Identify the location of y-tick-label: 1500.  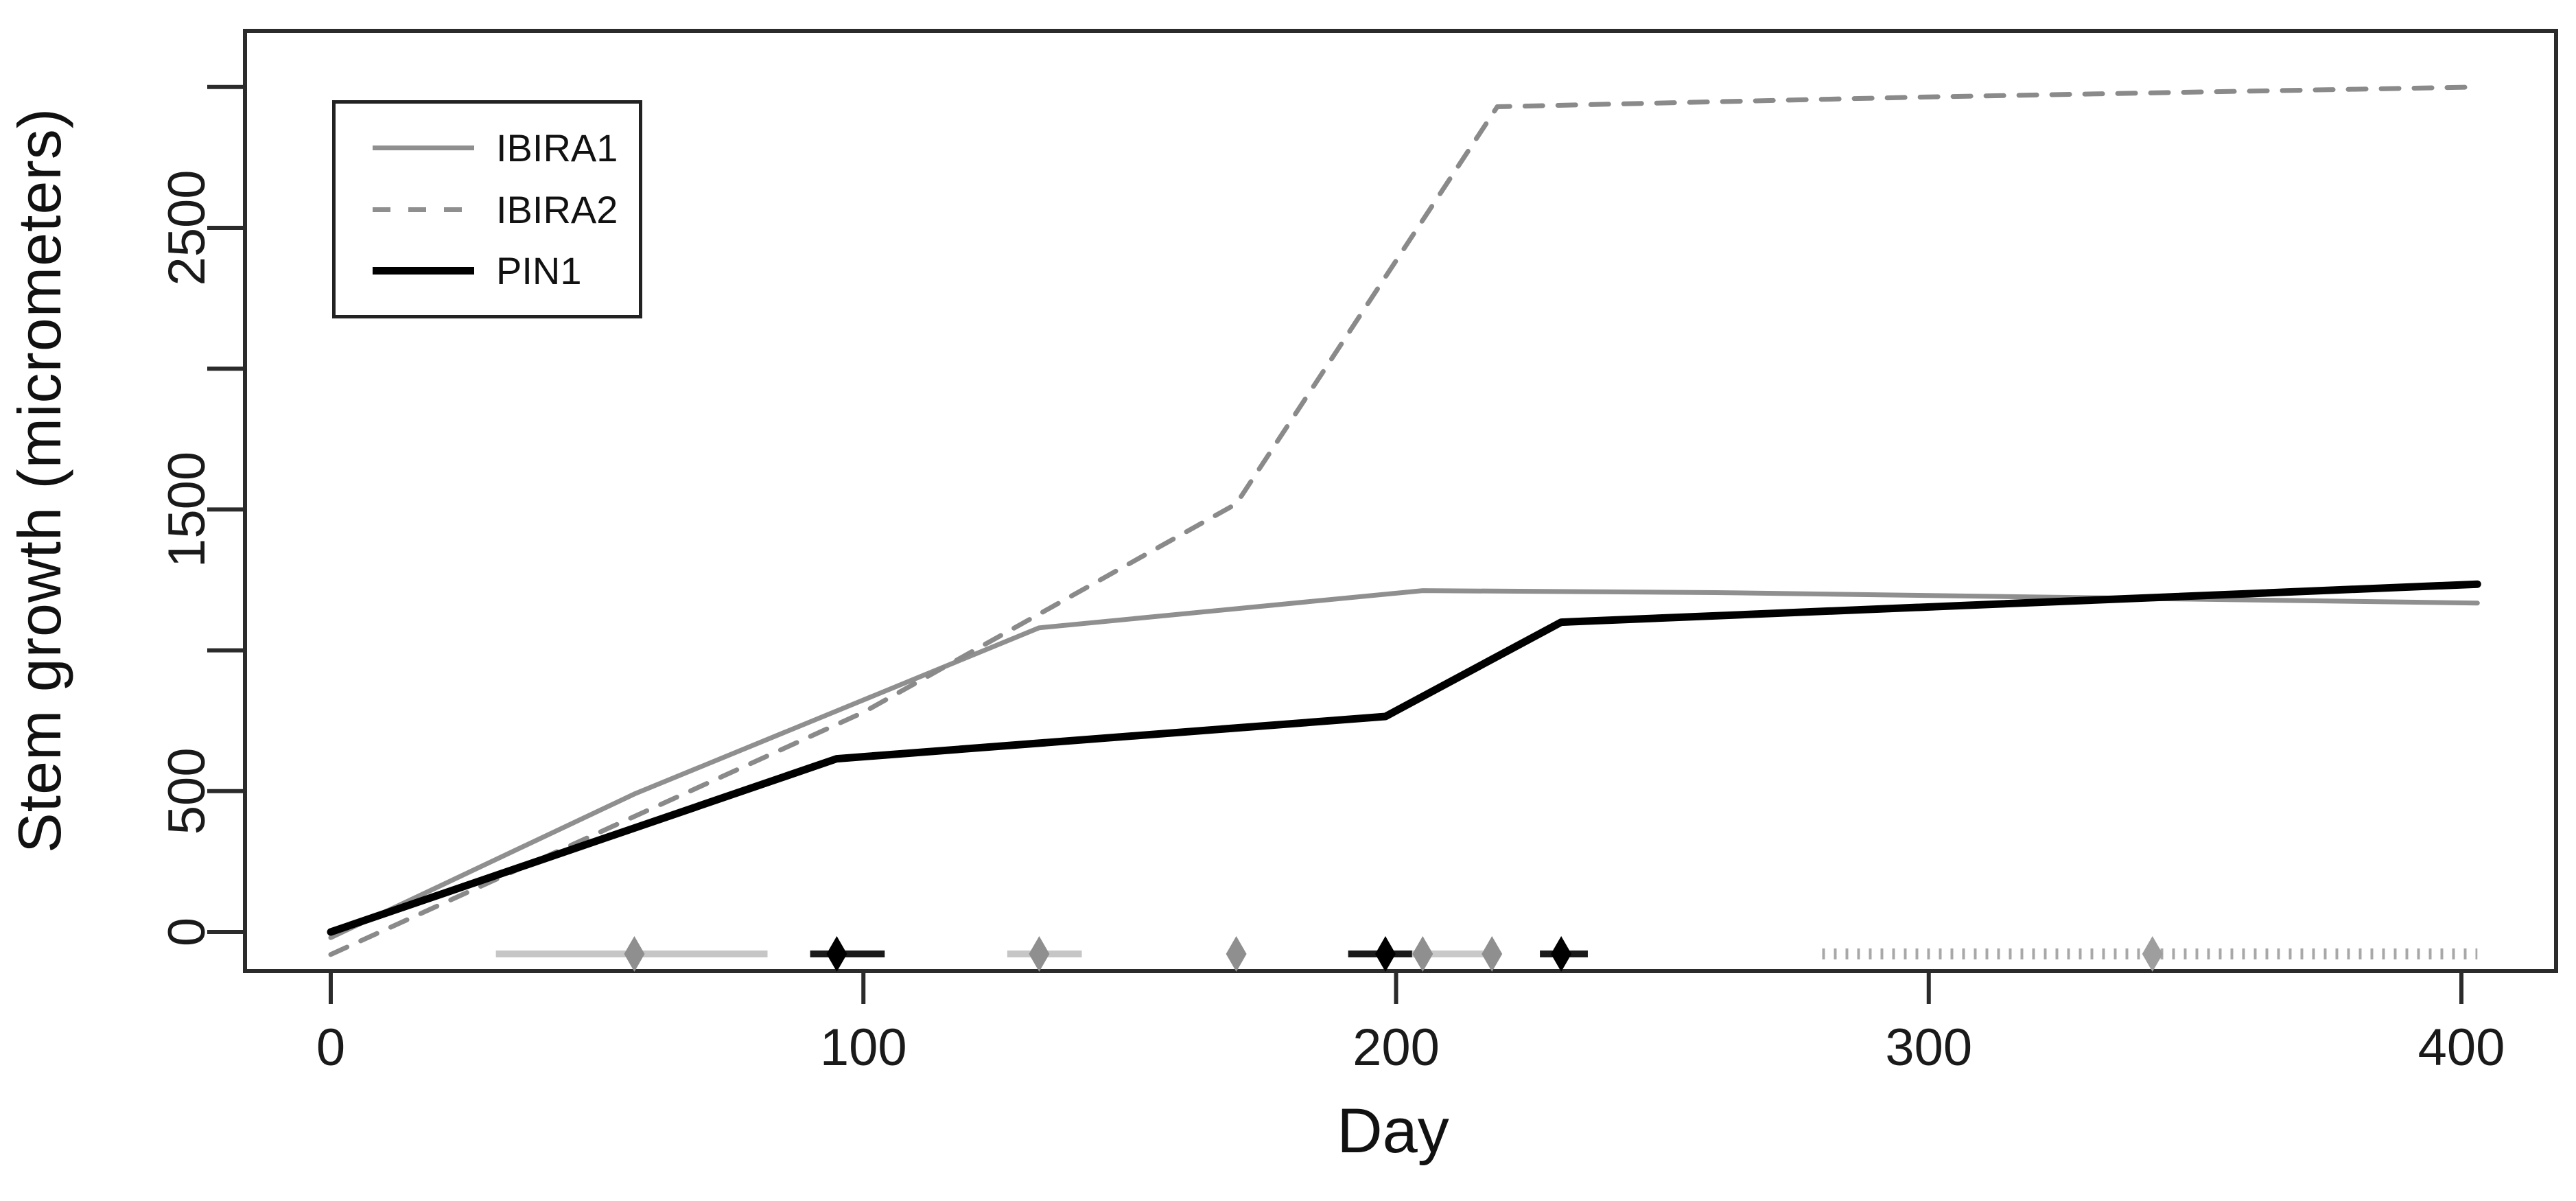
(187, 510).